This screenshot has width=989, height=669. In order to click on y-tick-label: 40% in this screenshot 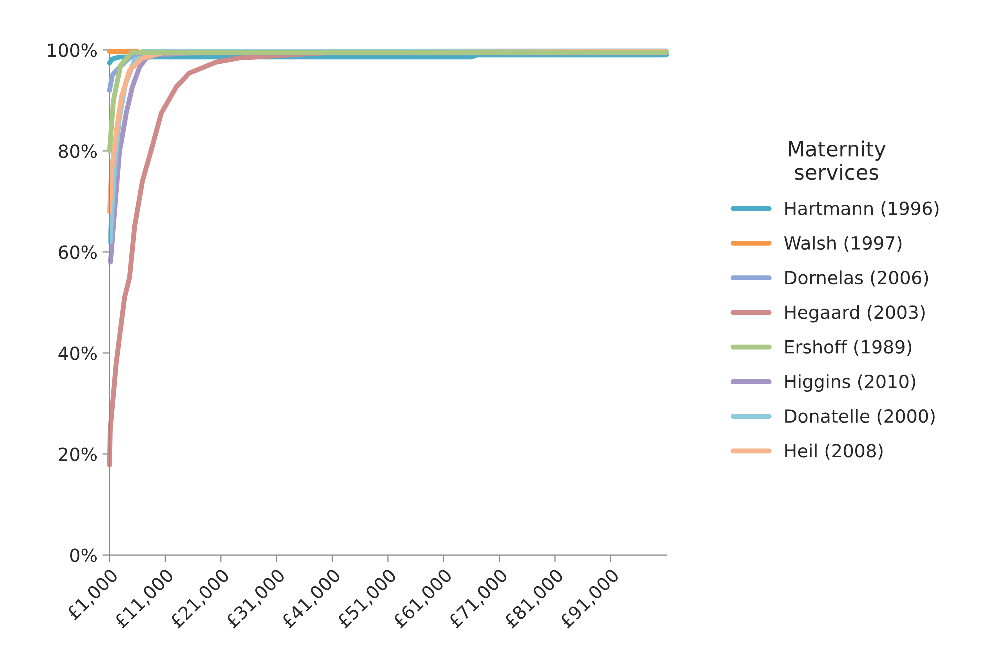, I will do `click(77, 353)`.